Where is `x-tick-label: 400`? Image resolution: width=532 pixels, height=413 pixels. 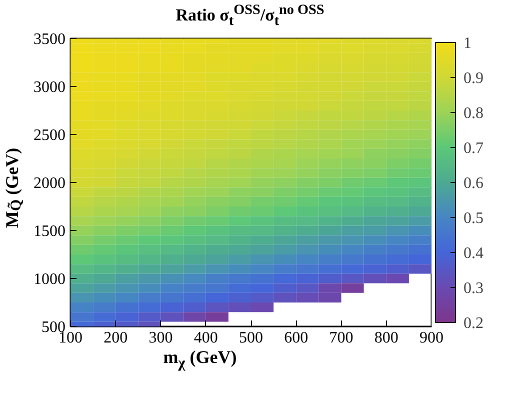 x-tick-label: 400 is located at coordinates (206, 338).